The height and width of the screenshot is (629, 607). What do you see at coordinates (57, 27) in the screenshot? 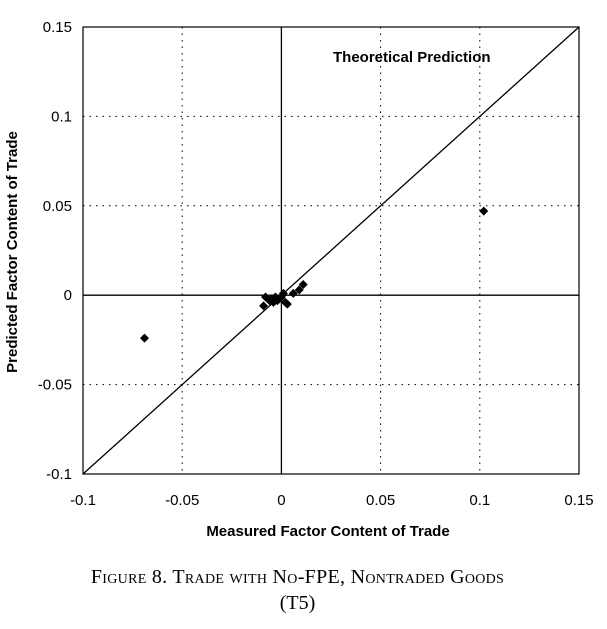
I see `y-tick-label: 0.15` at bounding box center [57, 27].